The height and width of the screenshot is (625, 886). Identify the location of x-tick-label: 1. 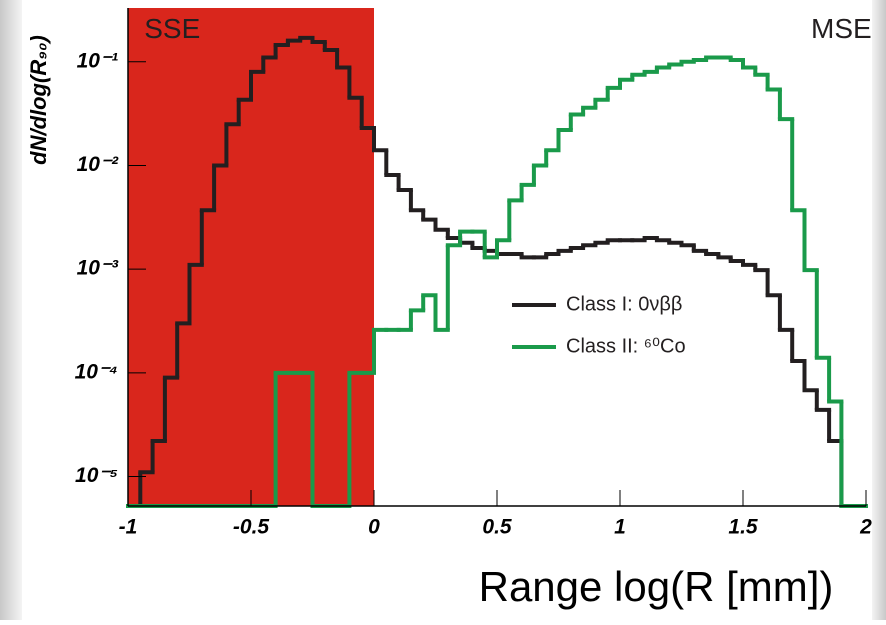
(620, 527).